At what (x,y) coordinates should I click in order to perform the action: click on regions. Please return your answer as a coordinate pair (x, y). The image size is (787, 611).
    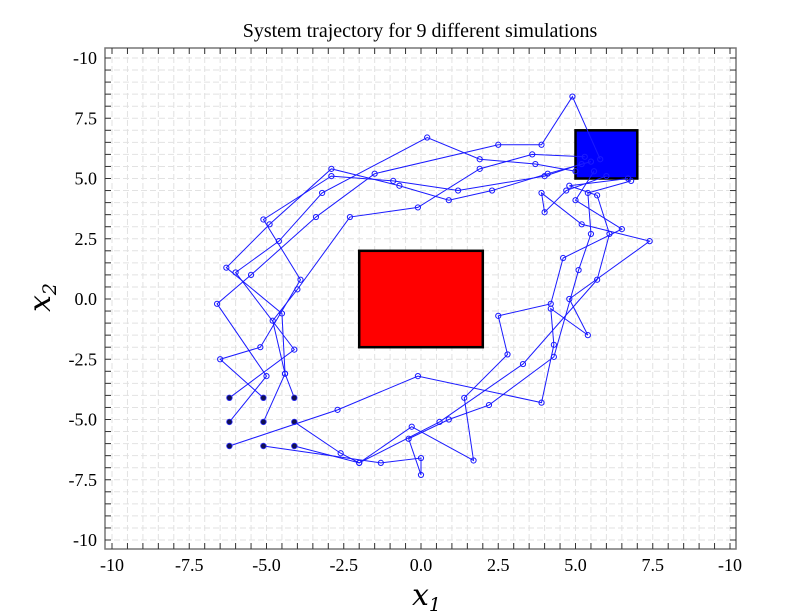
    Looking at the image, I should click on (498, 239).